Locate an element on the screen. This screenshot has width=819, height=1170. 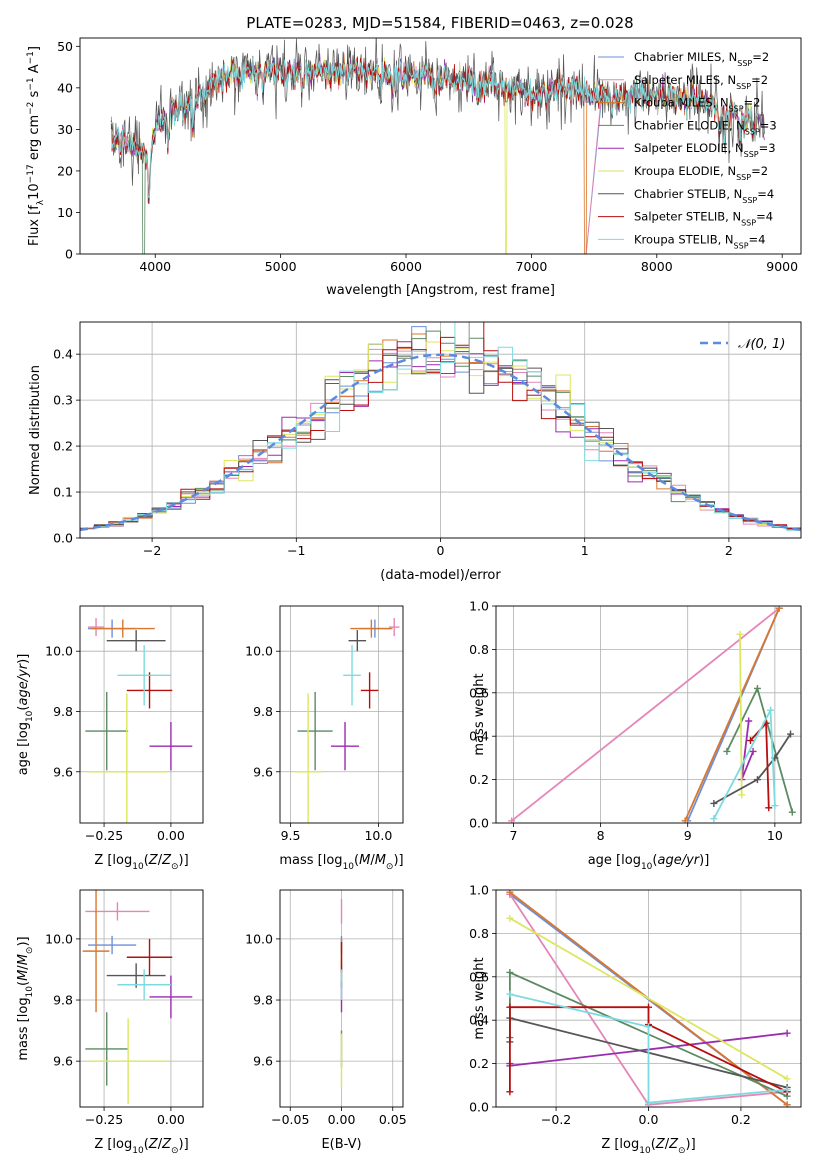
x-axis-label: wavelength [Angstrom, rest frame] is located at coordinates (440, 290).